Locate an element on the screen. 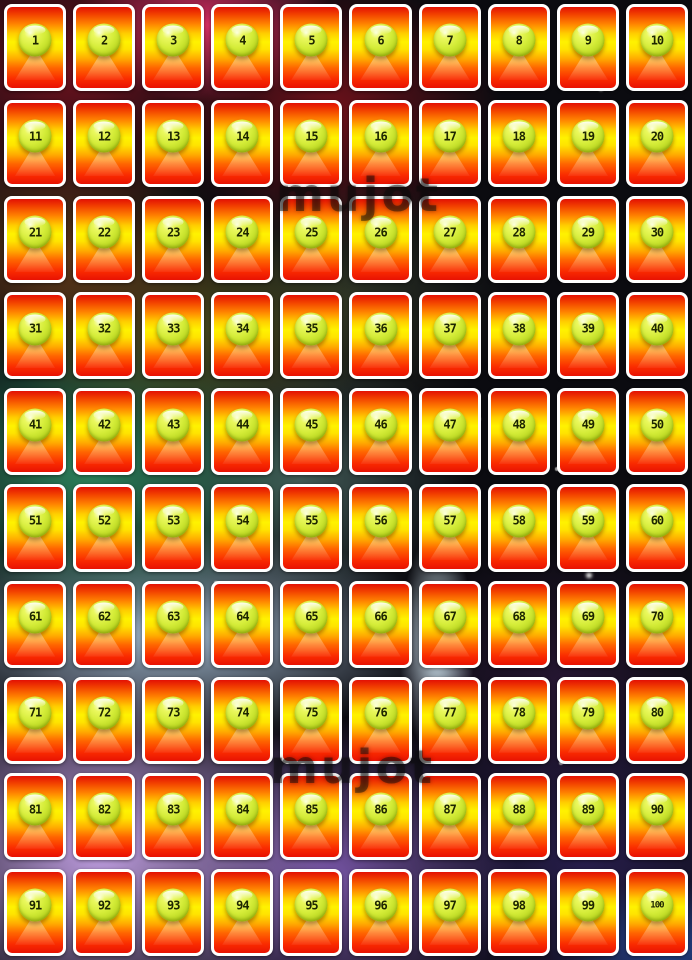 The image size is (692, 960). card: 84 is located at coordinates (242, 816).